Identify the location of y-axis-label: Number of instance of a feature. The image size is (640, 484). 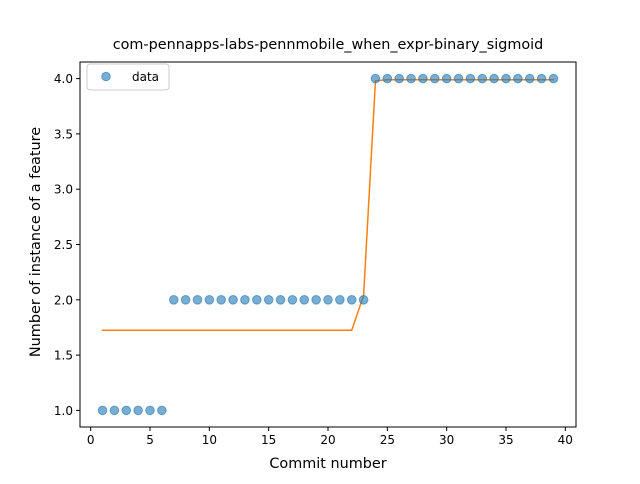
(36, 242).